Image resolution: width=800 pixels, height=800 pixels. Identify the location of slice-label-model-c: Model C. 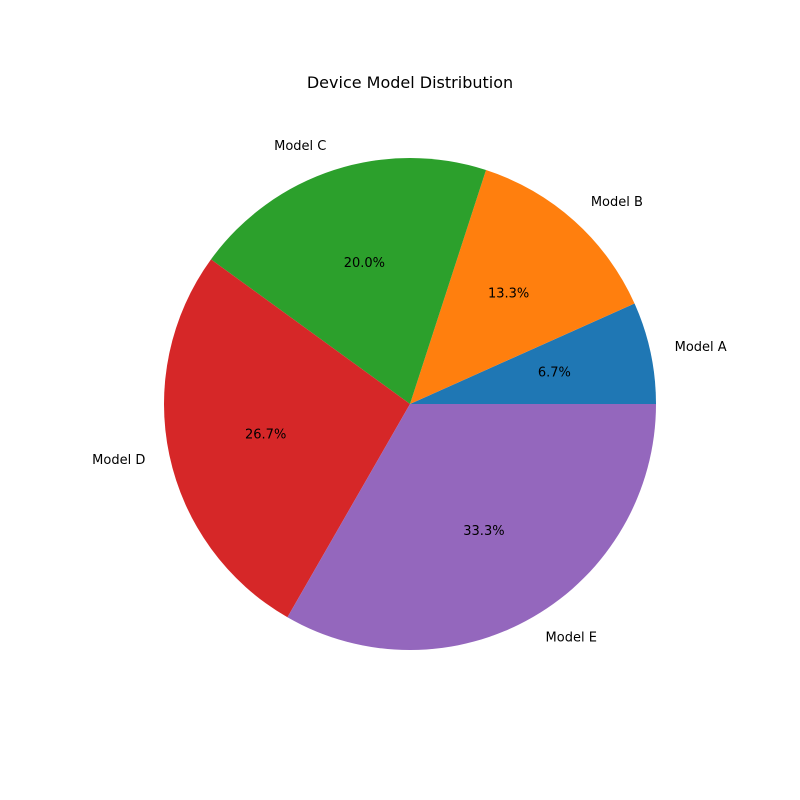
(300, 146).